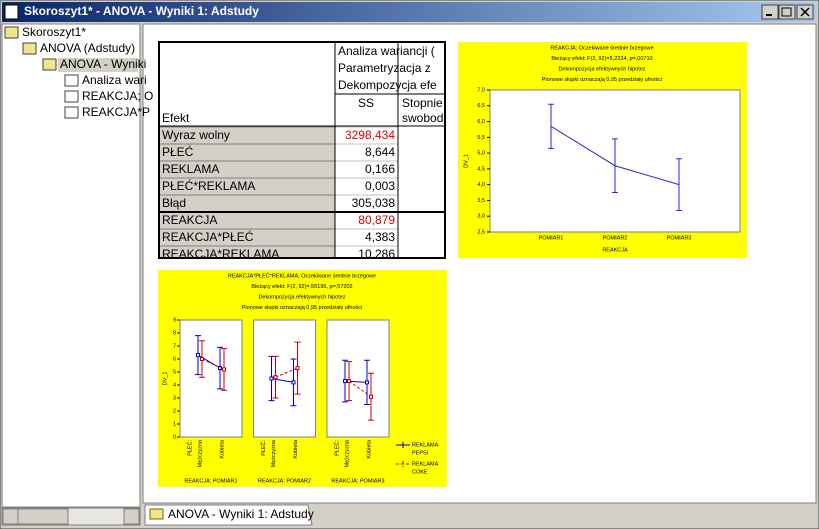 The height and width of the screenshot is (529, 819). What do you see at coordinates (141, 11) in the screenshot?
I see `window-title: Skoroszyt1* - ANOVA - Wyniki 1: Adstudy` at bounding box center [141, 11].